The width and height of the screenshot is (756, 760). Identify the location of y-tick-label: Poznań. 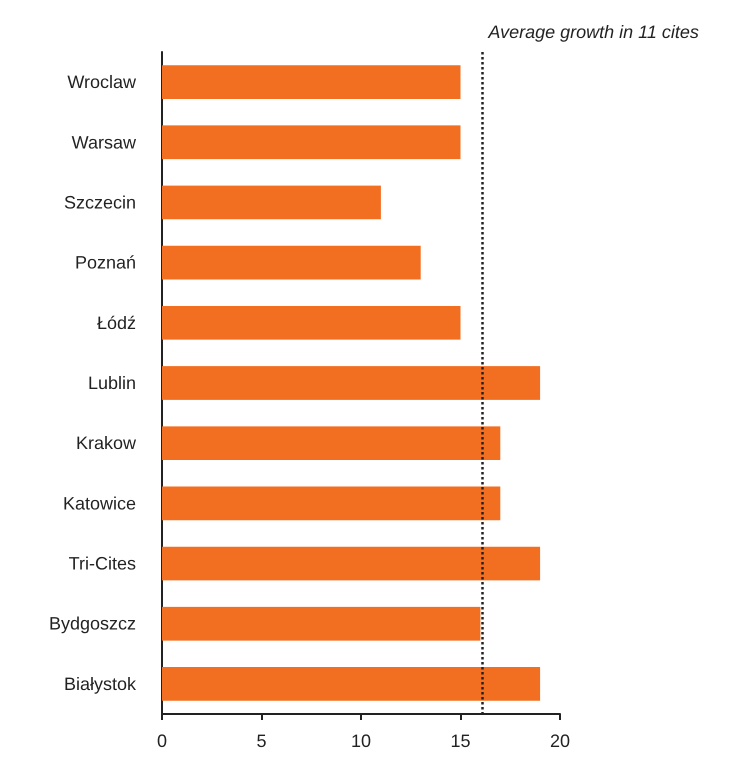
(105, 262).